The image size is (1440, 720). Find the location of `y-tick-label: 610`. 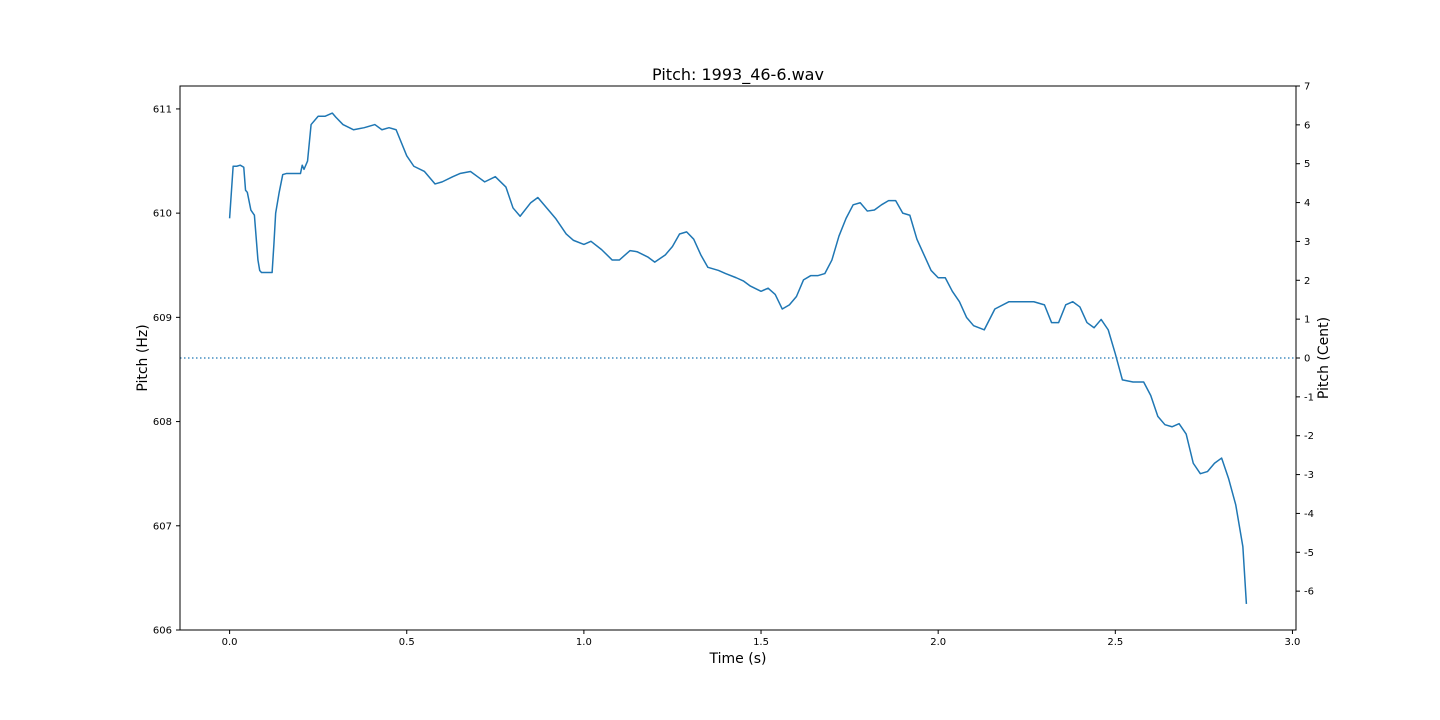

y-tick-label: 610 is located at coordinates (162, 214).